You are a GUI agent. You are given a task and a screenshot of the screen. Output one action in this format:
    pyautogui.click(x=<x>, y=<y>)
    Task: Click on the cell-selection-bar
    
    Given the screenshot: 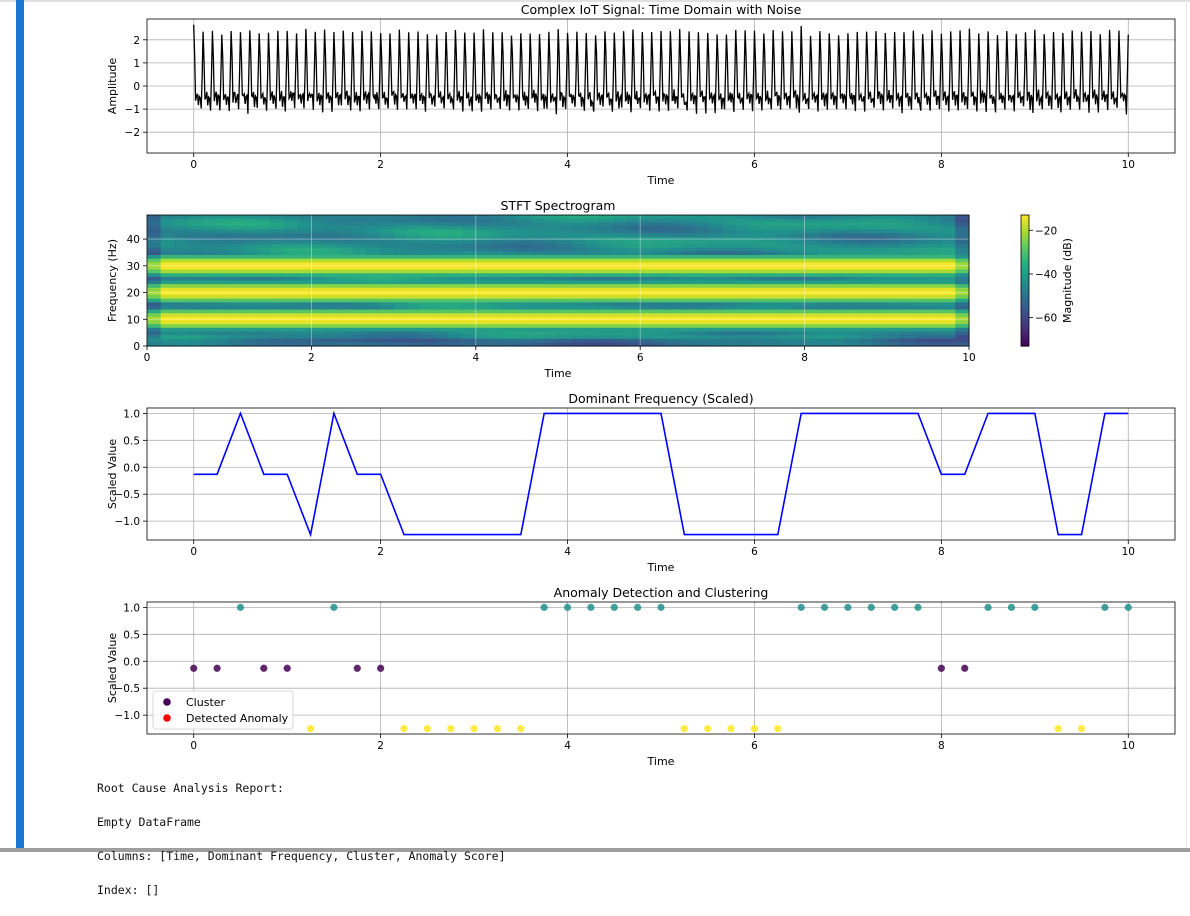 What is the action you would take?
    pyautogui.click(x=20, y=424)
    